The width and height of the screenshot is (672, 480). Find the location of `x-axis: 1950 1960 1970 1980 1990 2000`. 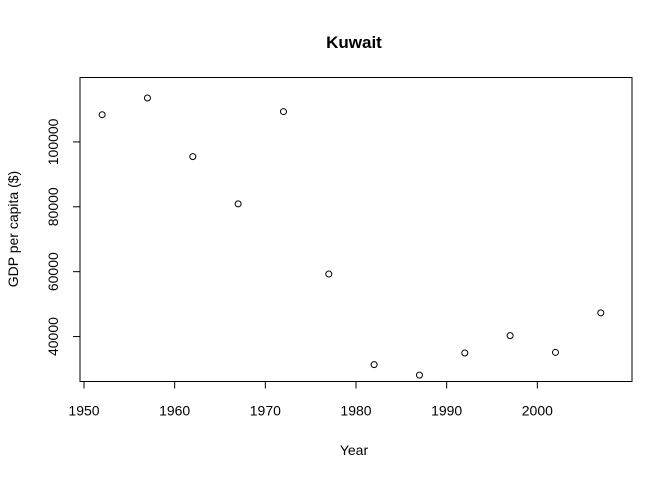

x-axis: 1950 1960 1970 1980 1990 2000 is located at coordinates (310, 400).